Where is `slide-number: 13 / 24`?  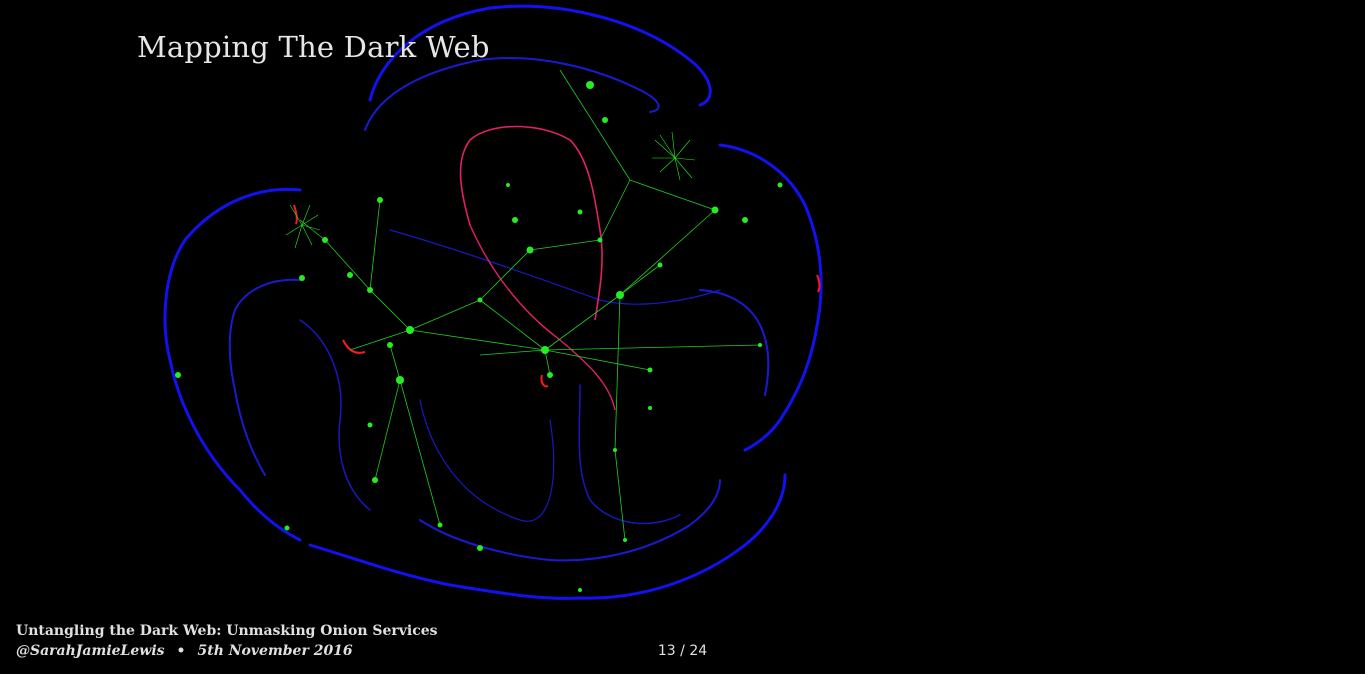 slide-number: 13 / 24 is located at coordinates (682, 651).